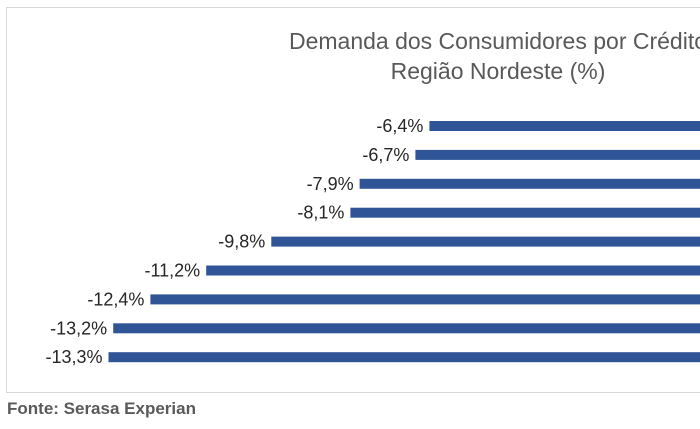 This screenshot has height=429, width=700. Describe the element at coordinates (78, 328) in the screenshot. I see `bar-label-7: -13,2%` at that location.